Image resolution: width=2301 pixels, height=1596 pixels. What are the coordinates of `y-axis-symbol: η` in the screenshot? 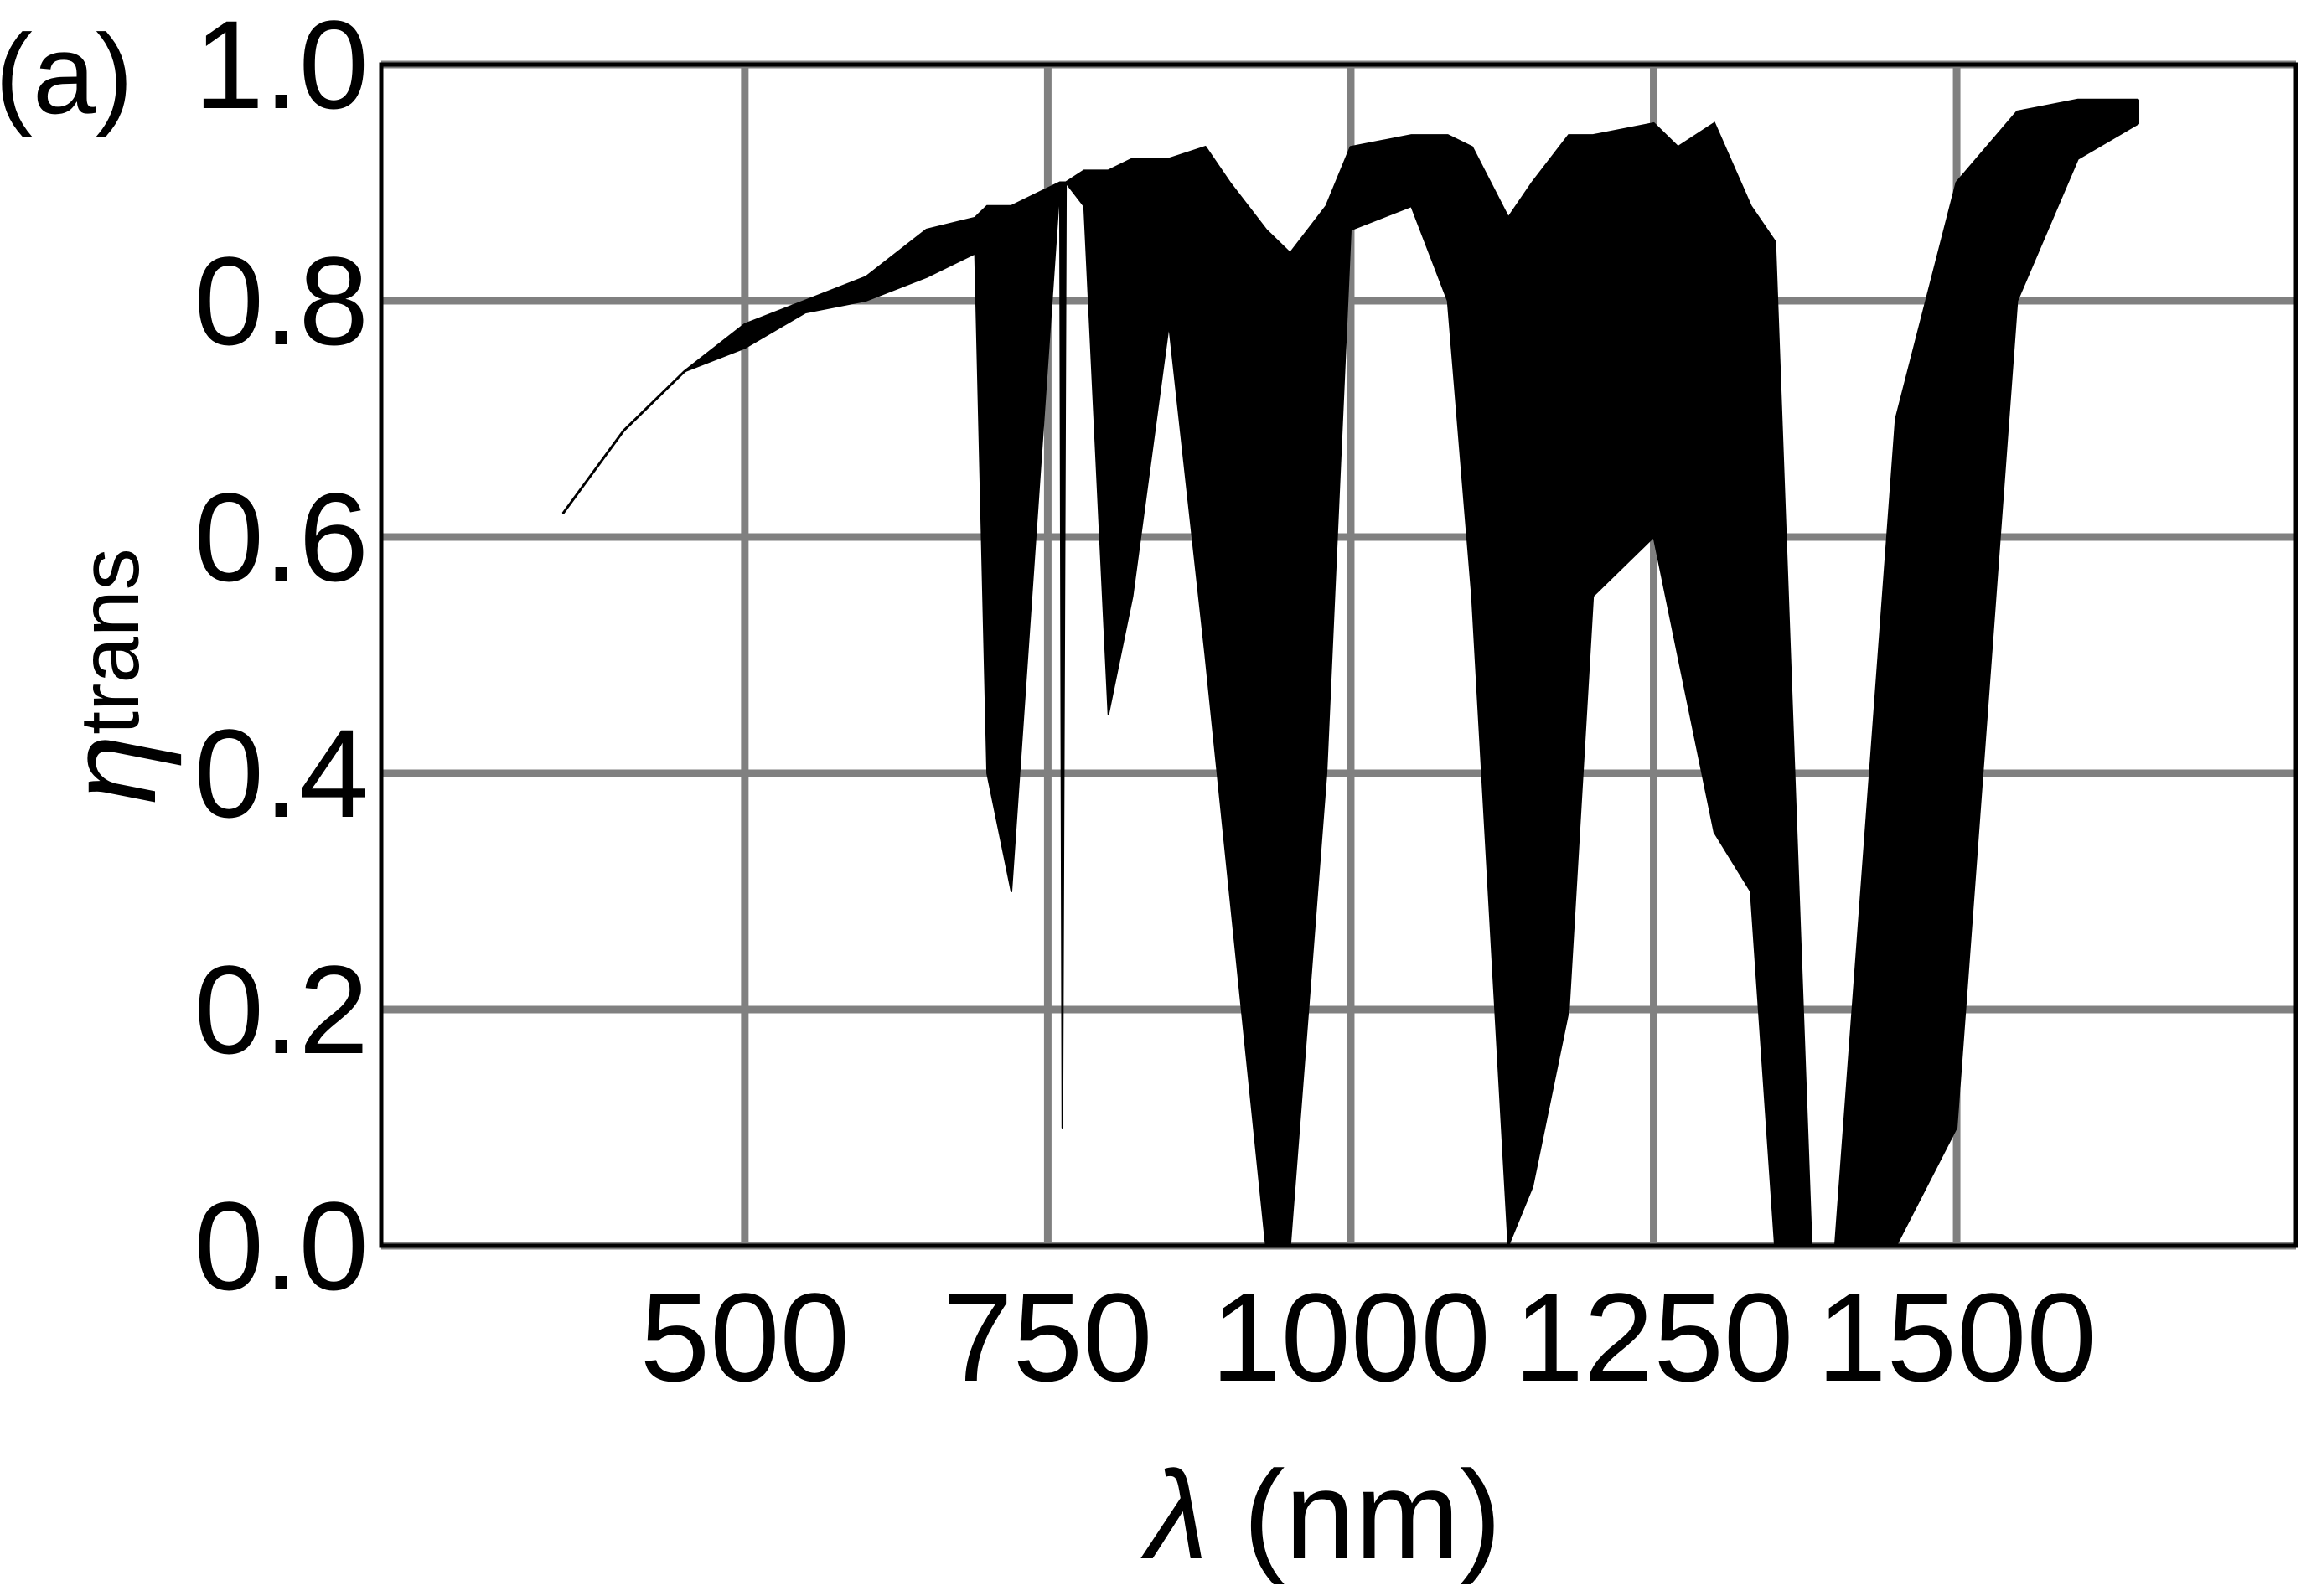 It's located at (112, 769).